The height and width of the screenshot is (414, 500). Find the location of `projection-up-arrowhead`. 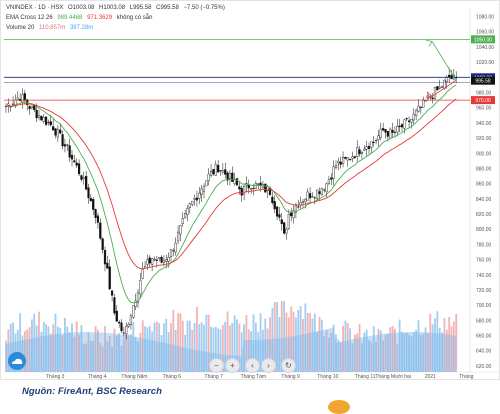

projection-up-arrowhead is located at coordinates (429, 43).